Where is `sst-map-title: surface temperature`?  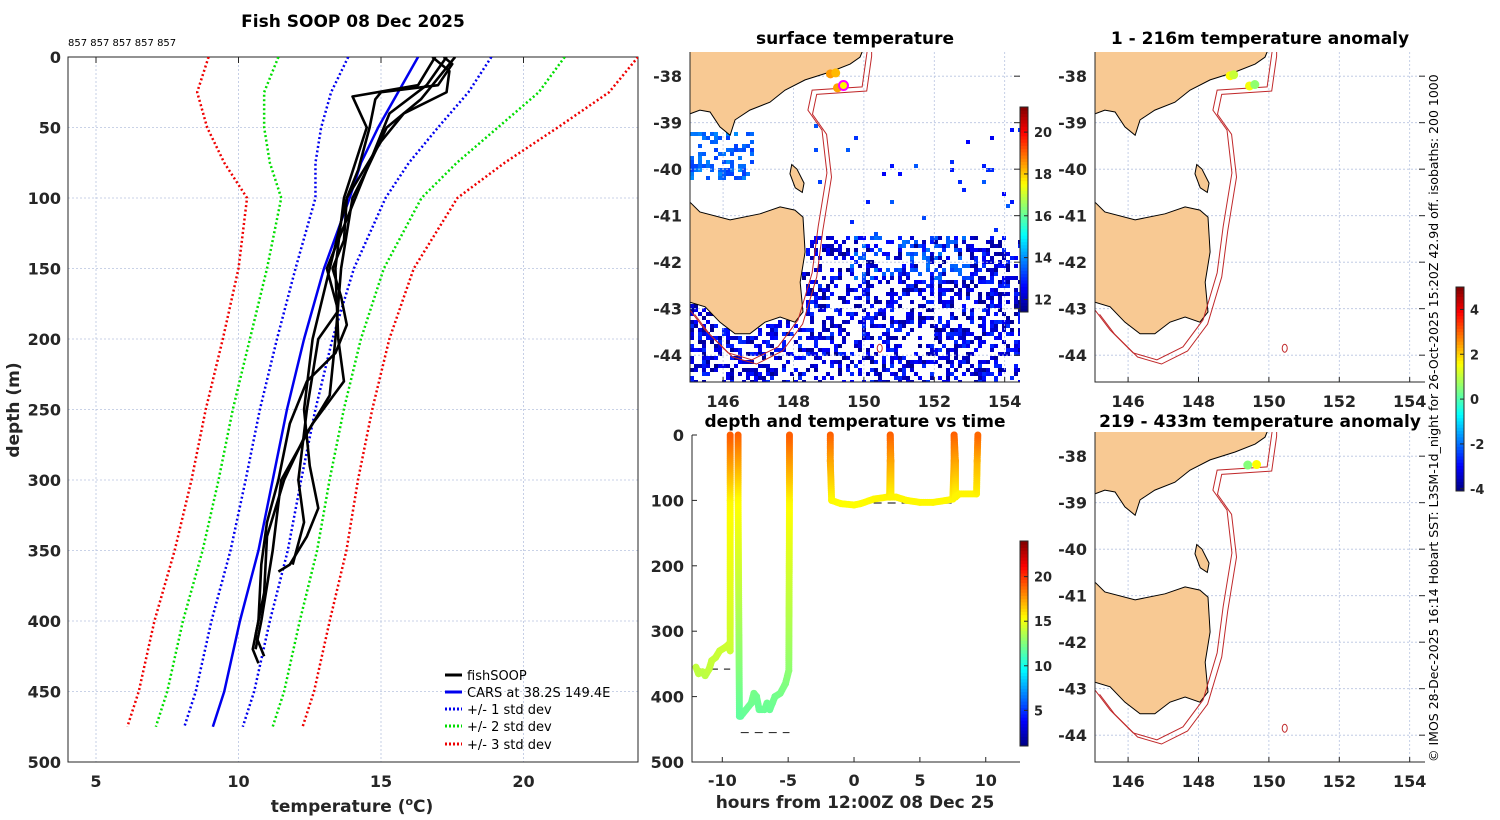
sst-map-title: surface temperature is located at coordinates (855, 39).